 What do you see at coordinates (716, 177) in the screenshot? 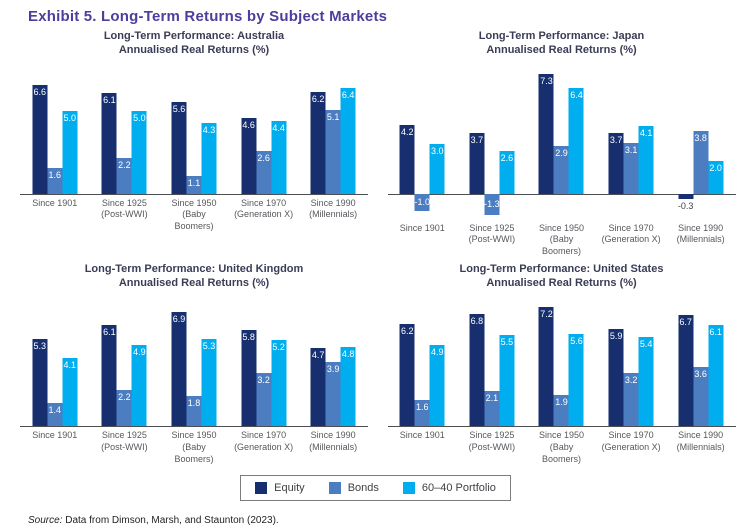
I see `bar-60-40-portfolio: 2.0` at bounding box center [716, 177].